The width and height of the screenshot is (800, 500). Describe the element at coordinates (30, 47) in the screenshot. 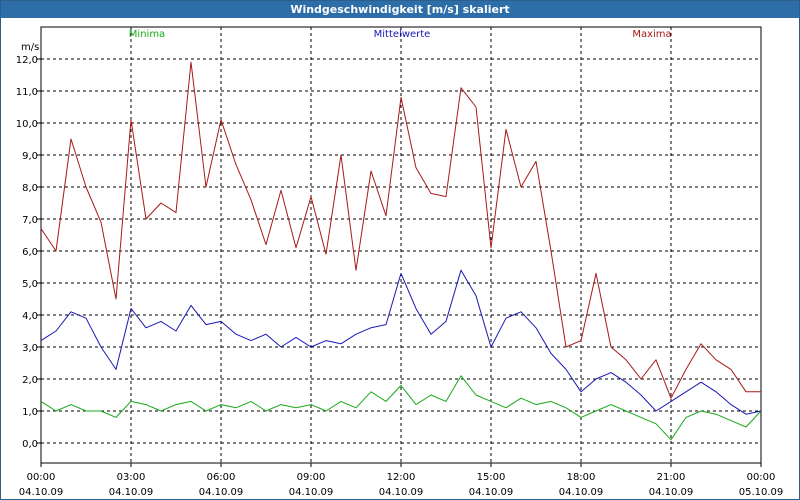

I see `y-axis-unit: m/s` at that location.